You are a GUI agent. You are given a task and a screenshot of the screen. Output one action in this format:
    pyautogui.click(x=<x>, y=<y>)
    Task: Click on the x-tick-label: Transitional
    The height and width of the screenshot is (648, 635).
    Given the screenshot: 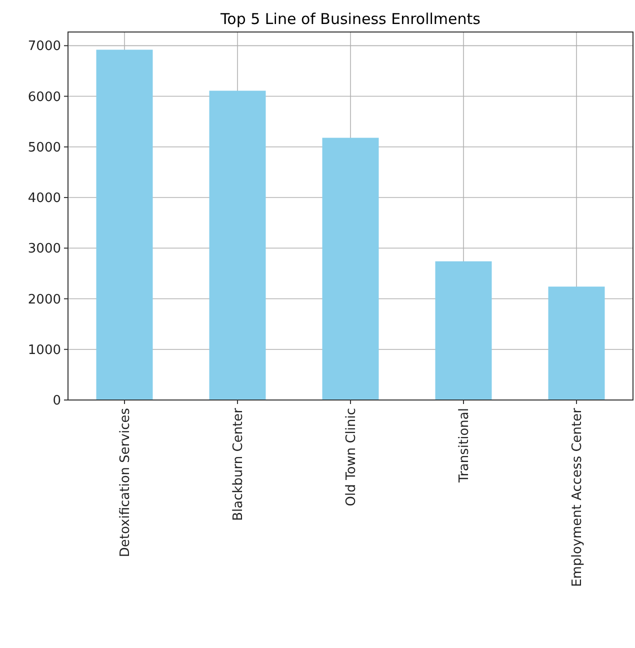 What is the action you would take?
    pyautogui.click(x=464, y=446)
    